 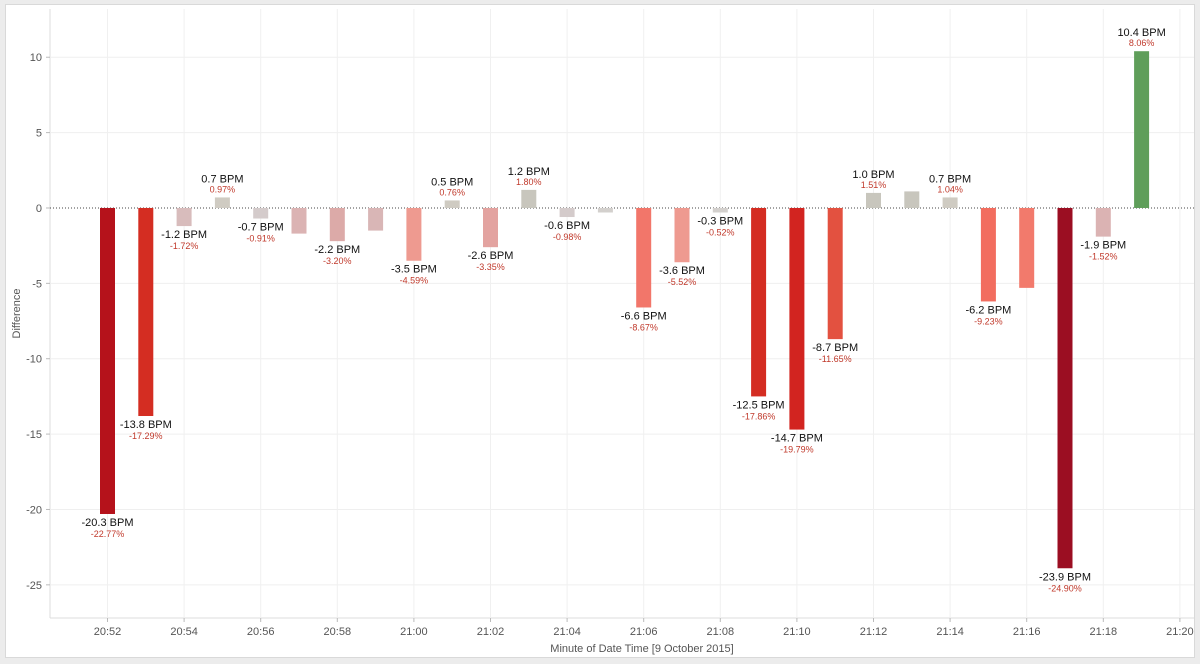 What do you see at coordinates (223, 189) in the screenshot?
I see `bar-percent-label: 0.97%` at bounding box center [223, 189].